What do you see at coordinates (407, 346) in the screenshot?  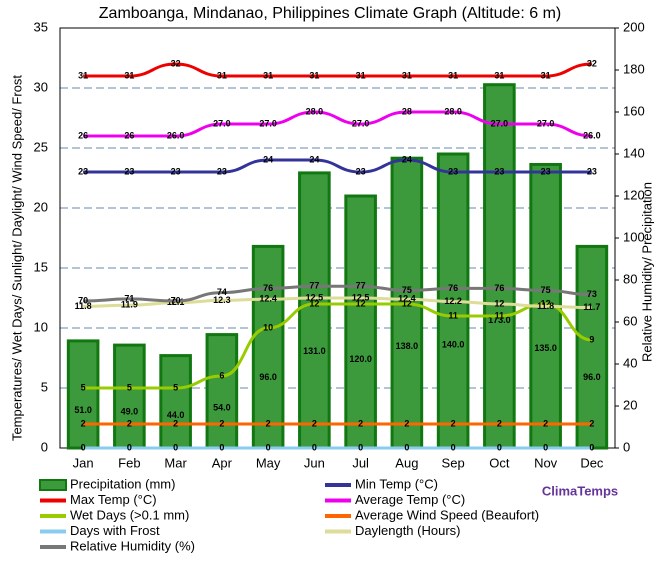 I see `value-label: 138.0` at bounding box center [407, 346].